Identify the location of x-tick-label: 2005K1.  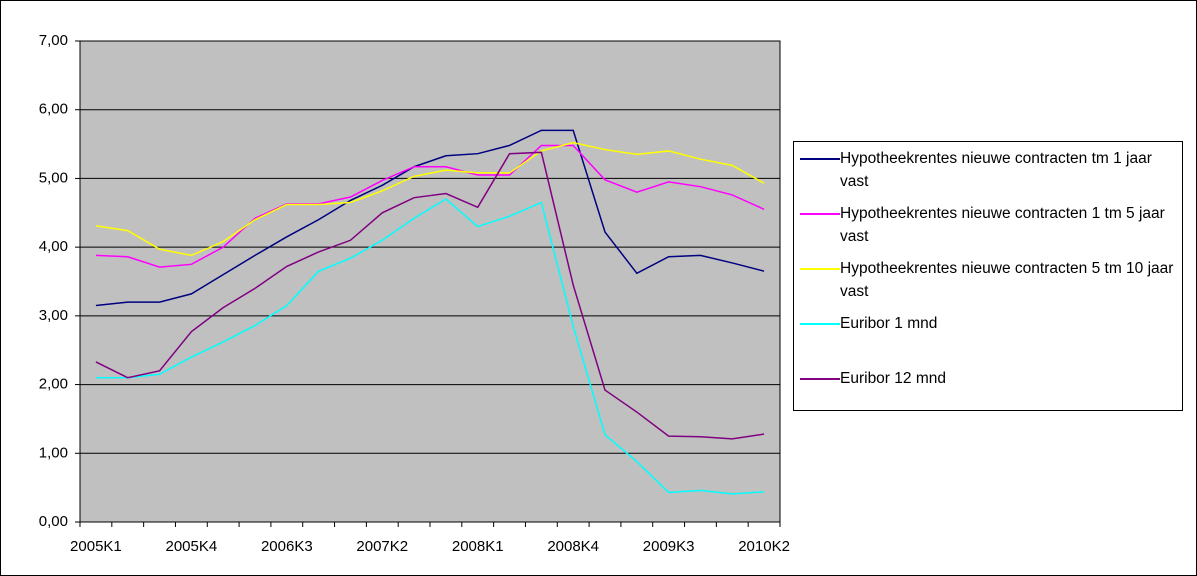
(96, 546).